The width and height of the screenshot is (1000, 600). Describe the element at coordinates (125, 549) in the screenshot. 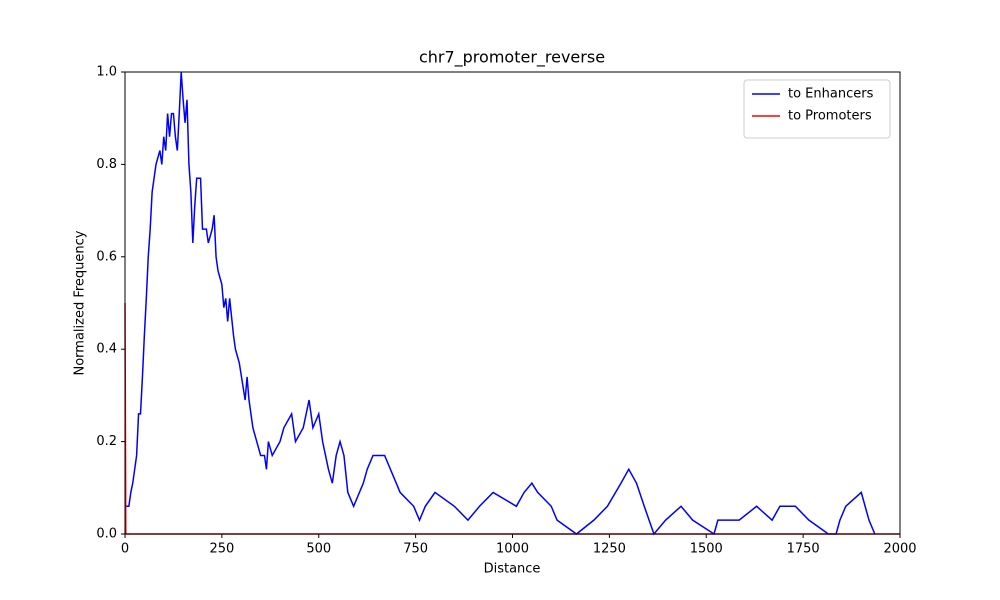

I see `x-tick-label: 0` at that location.